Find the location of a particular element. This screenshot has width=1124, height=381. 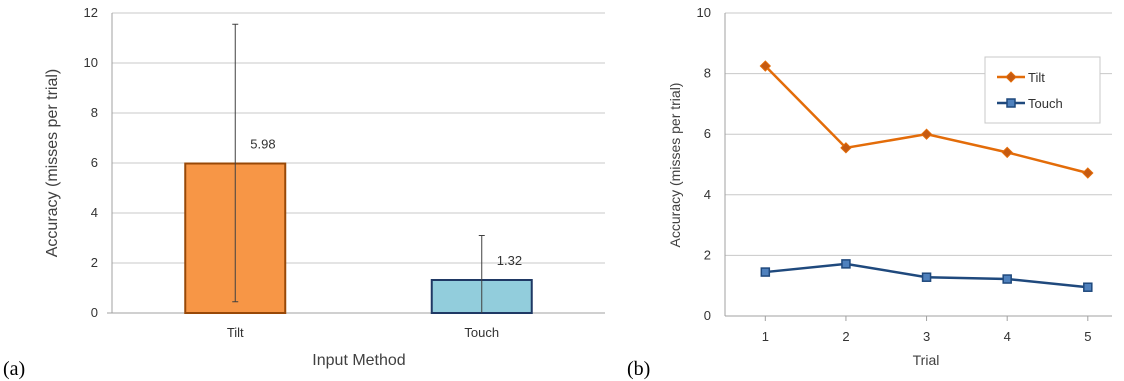

bar-chart-bars is located at coordinates (358, 238).